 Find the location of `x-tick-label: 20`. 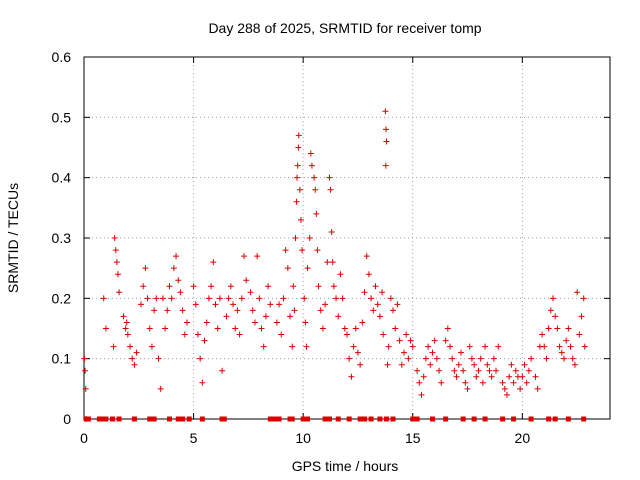

x-tick-label: 20 is located at coordinates (523, 438).